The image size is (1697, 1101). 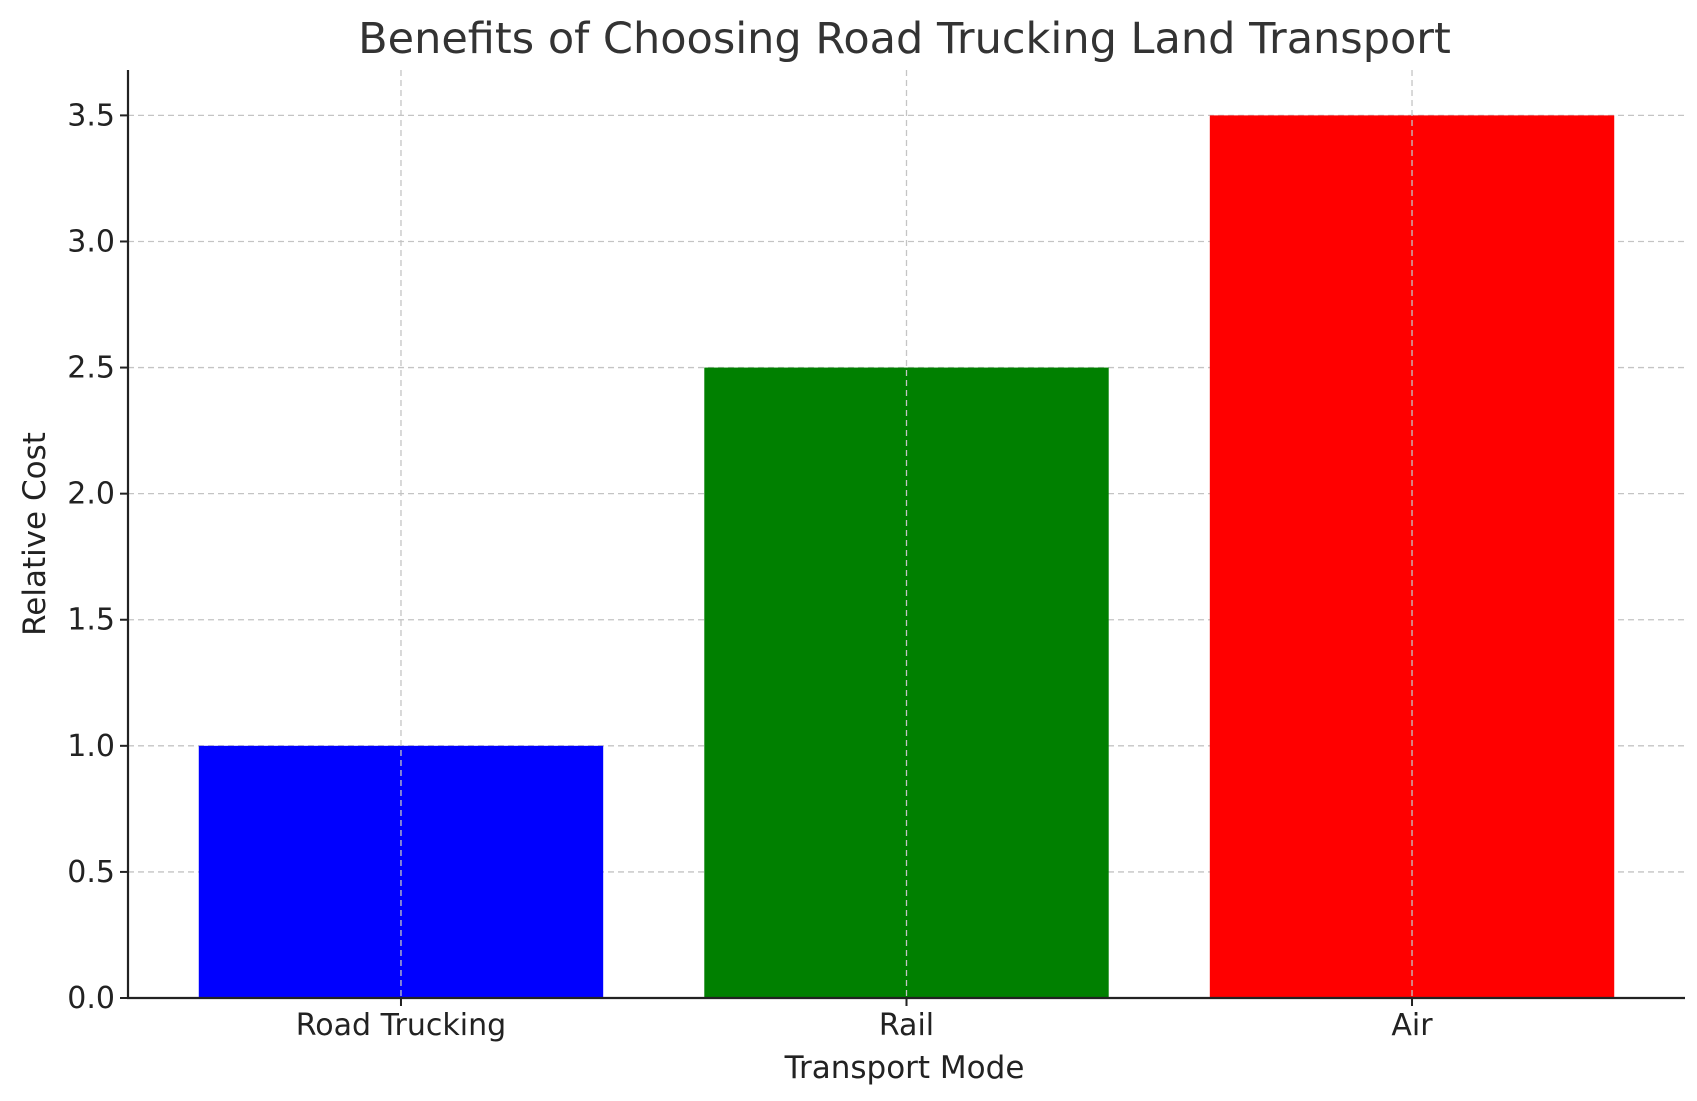 I want to click on y-tick-label: 2.0, so click(x=91, y=494).